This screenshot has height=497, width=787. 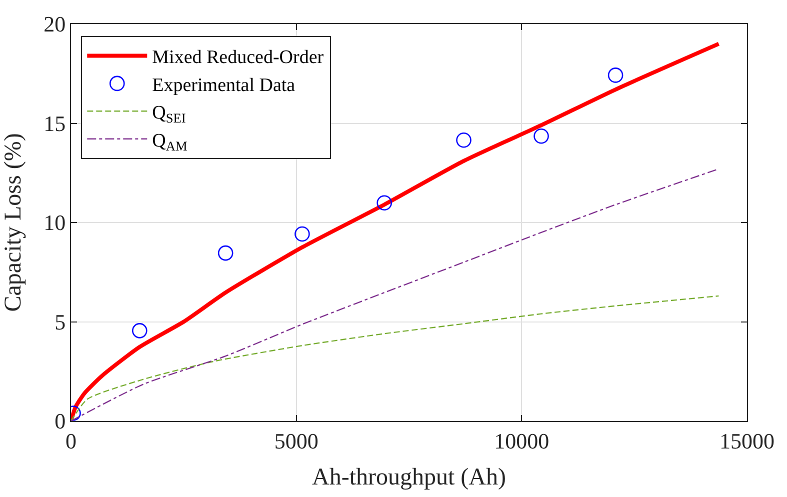 I want to click on y-tick-label: 15, so click(x=55, y=123).